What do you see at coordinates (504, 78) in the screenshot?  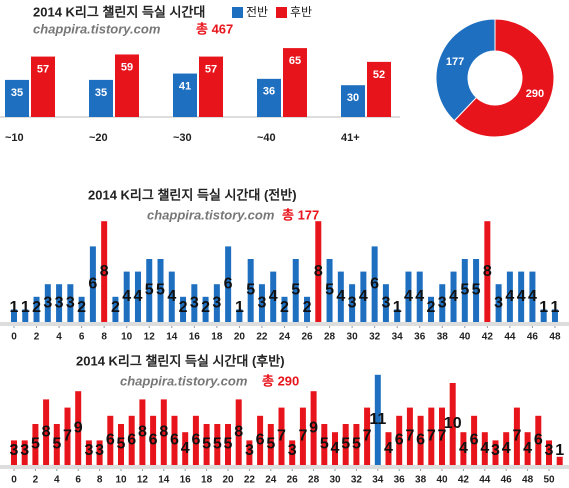 I see `pie-slice` at bounding box center [504, 78].